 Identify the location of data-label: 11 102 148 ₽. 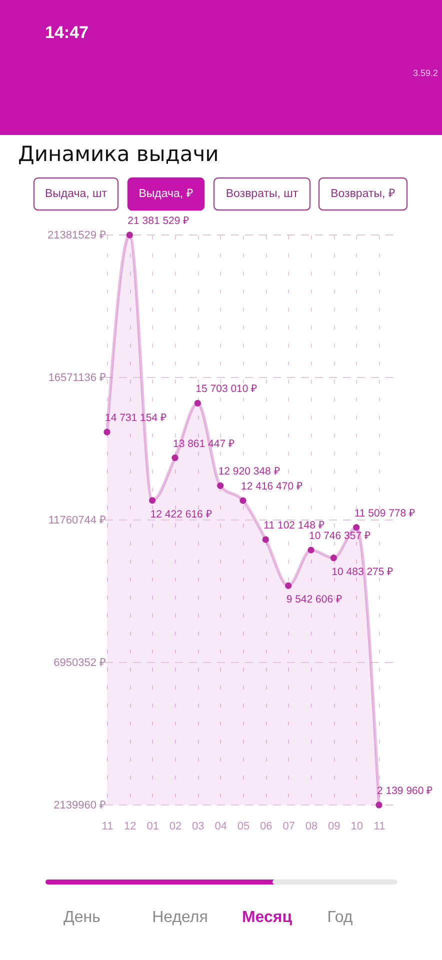
(294, 526).